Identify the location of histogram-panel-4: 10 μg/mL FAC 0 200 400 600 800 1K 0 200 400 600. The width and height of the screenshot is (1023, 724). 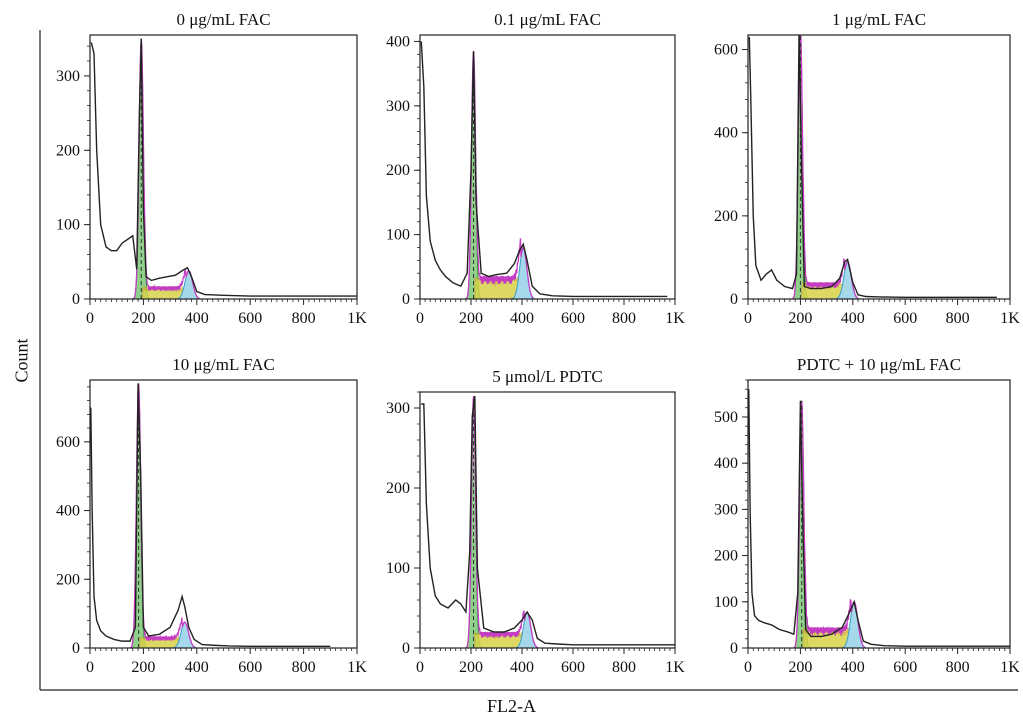
(211, 515).